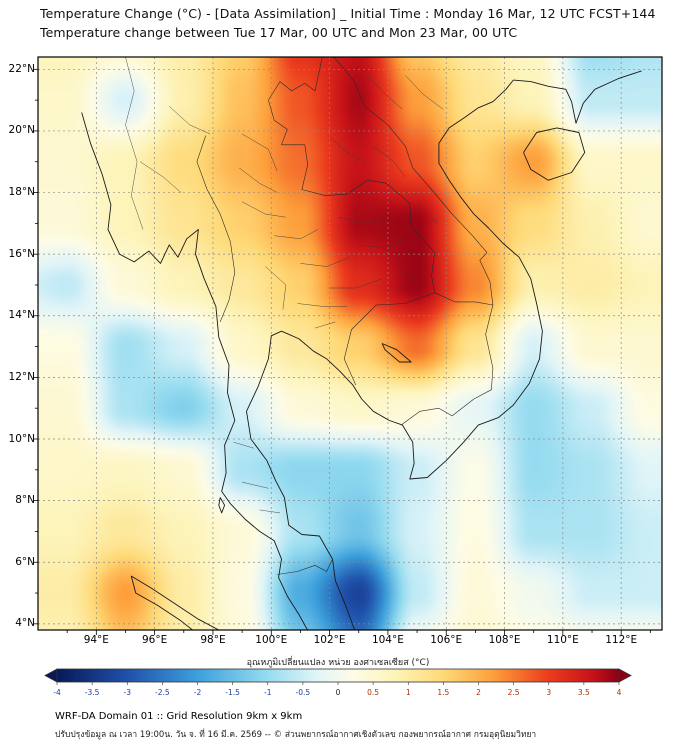 This screenshot has height=756, width=676. Describe the element at coordinates (621, 640) in the screenshot. I see `lon-tick-label: 112°E` at that location.